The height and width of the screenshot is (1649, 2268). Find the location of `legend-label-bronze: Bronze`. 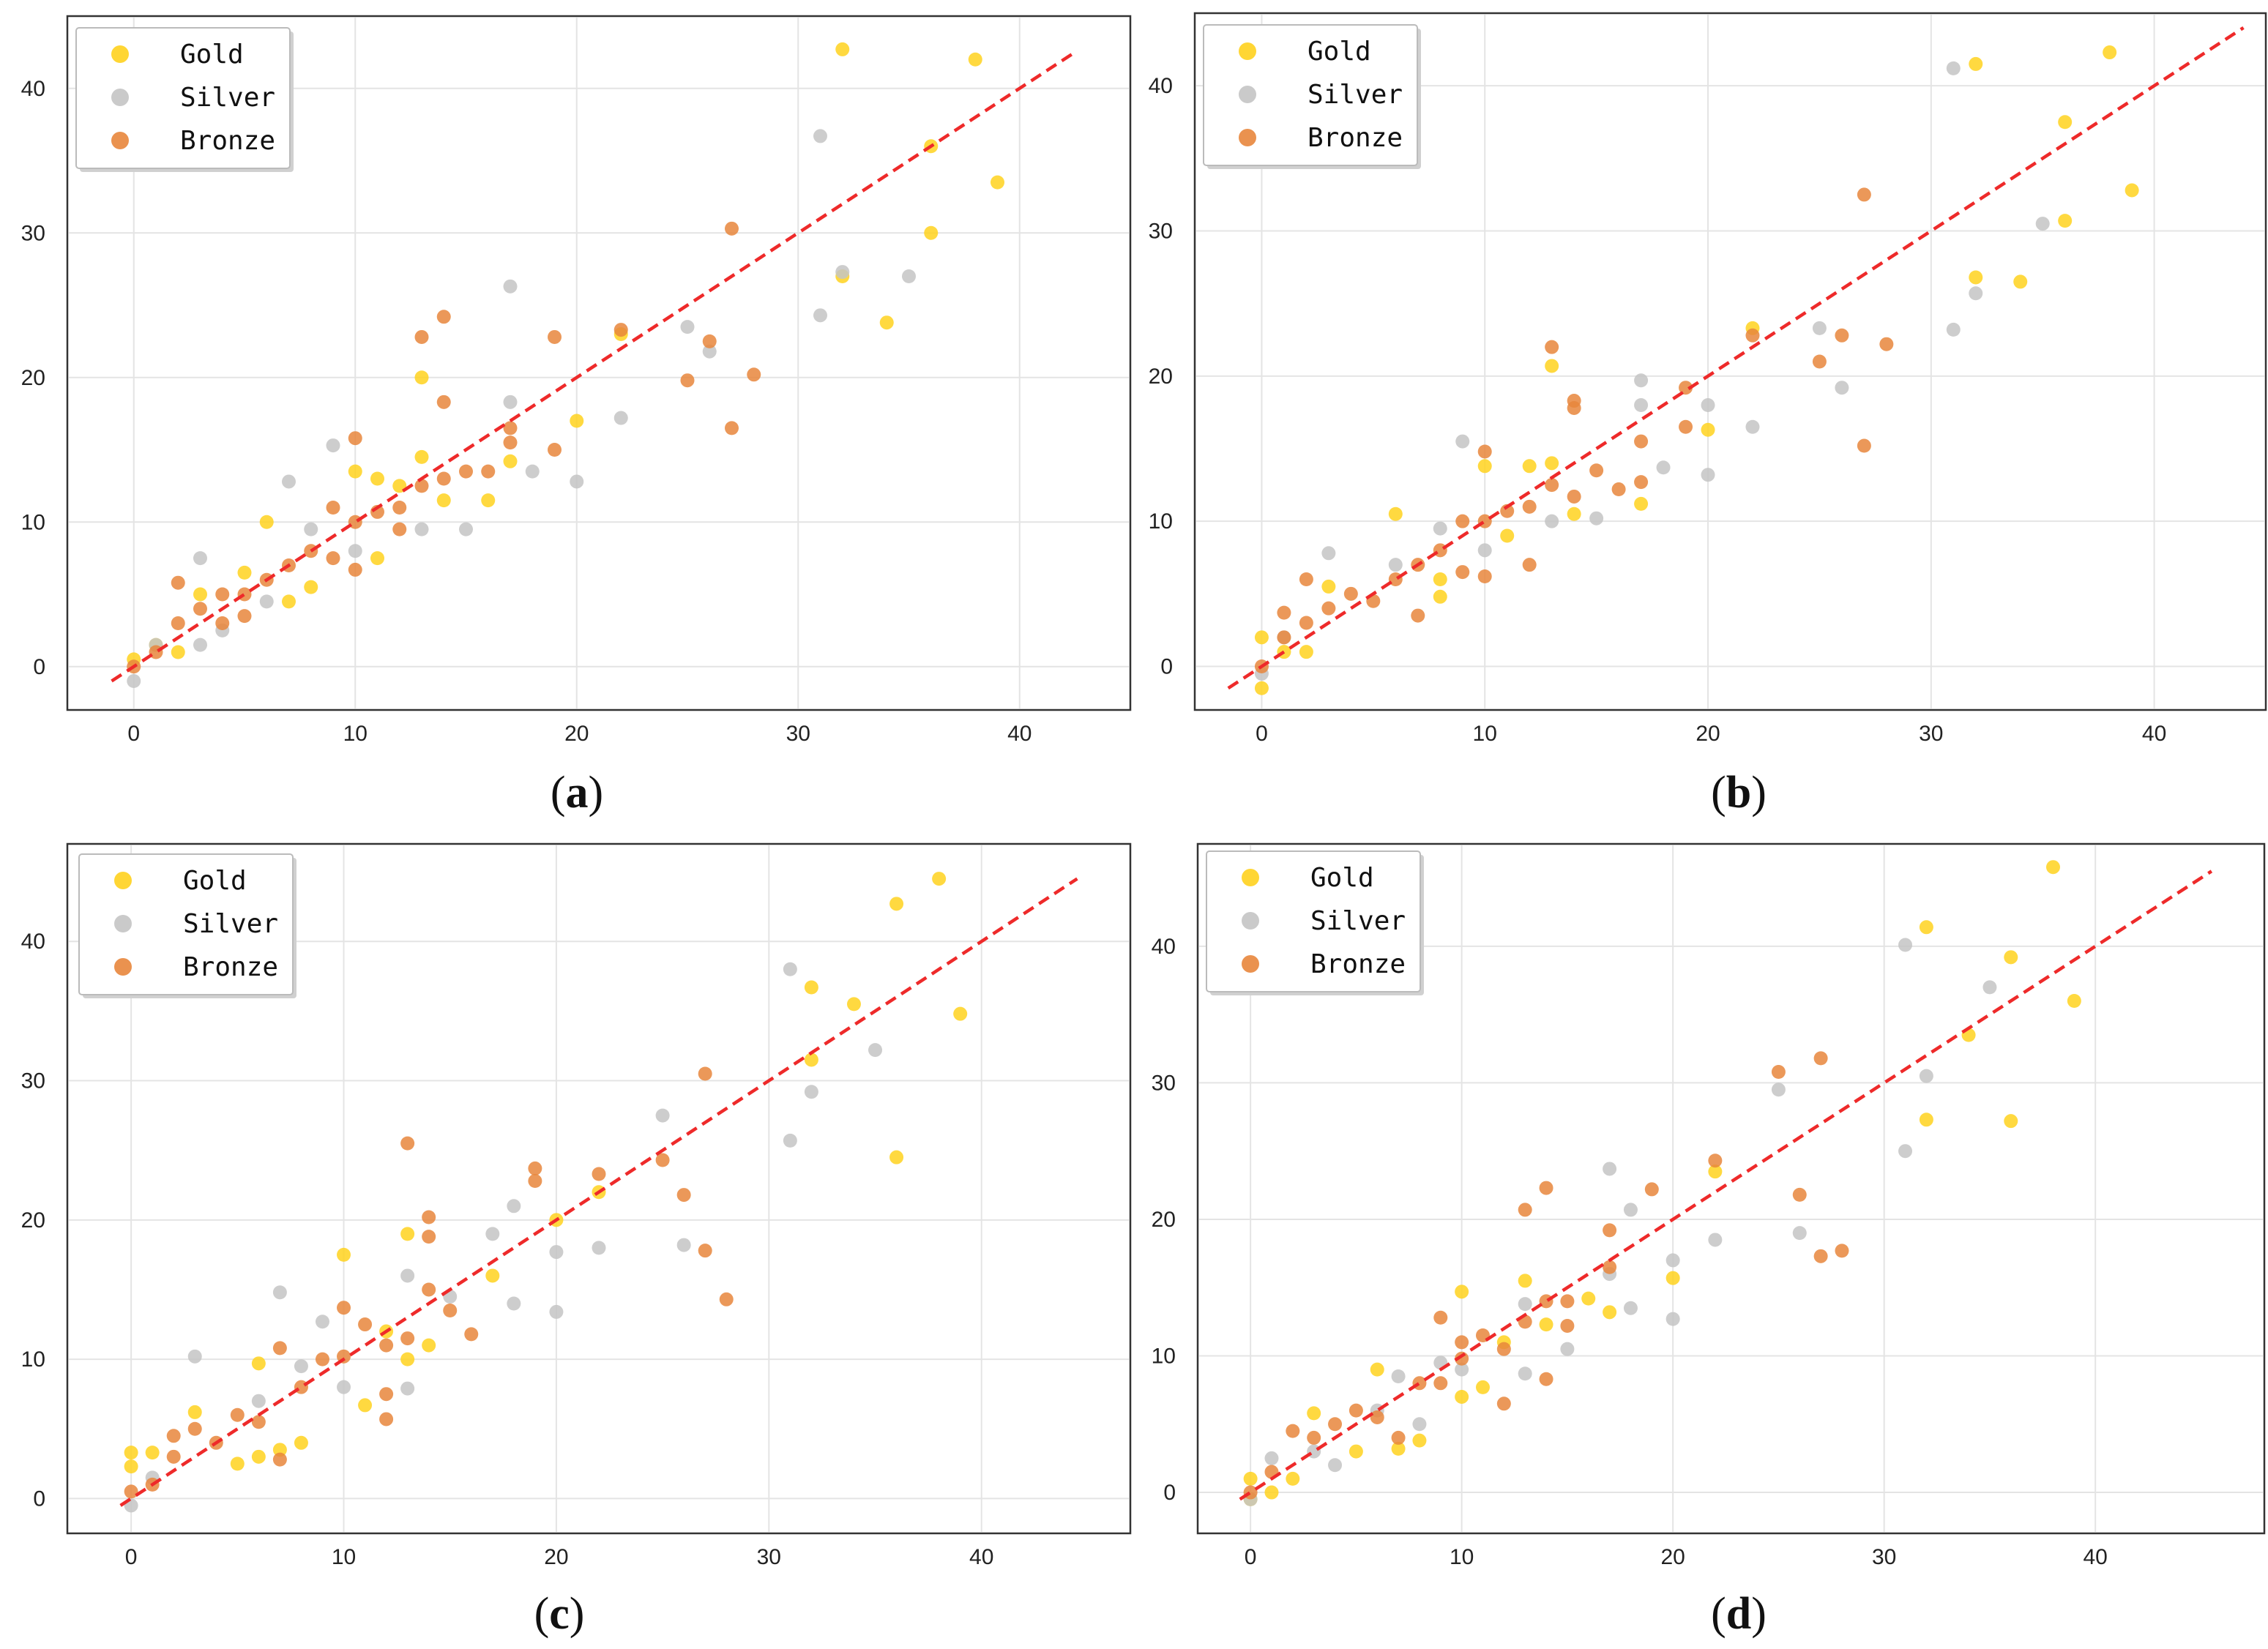

legend-label-bronze: Bronze is located at coordinates (1355, 138).